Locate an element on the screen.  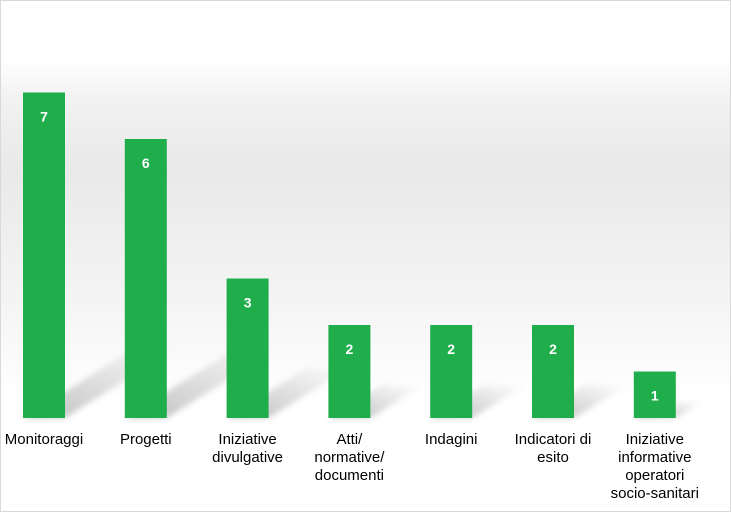
x-tick-label: Iniziative divulgative is located at coordinates (248, 449).